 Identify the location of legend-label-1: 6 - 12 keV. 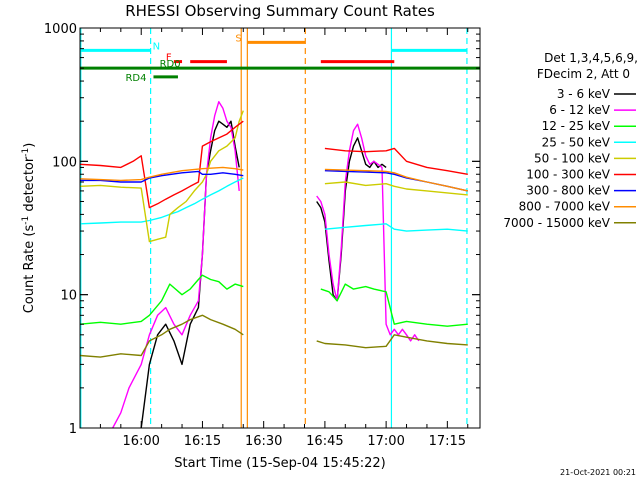
(580, 110).